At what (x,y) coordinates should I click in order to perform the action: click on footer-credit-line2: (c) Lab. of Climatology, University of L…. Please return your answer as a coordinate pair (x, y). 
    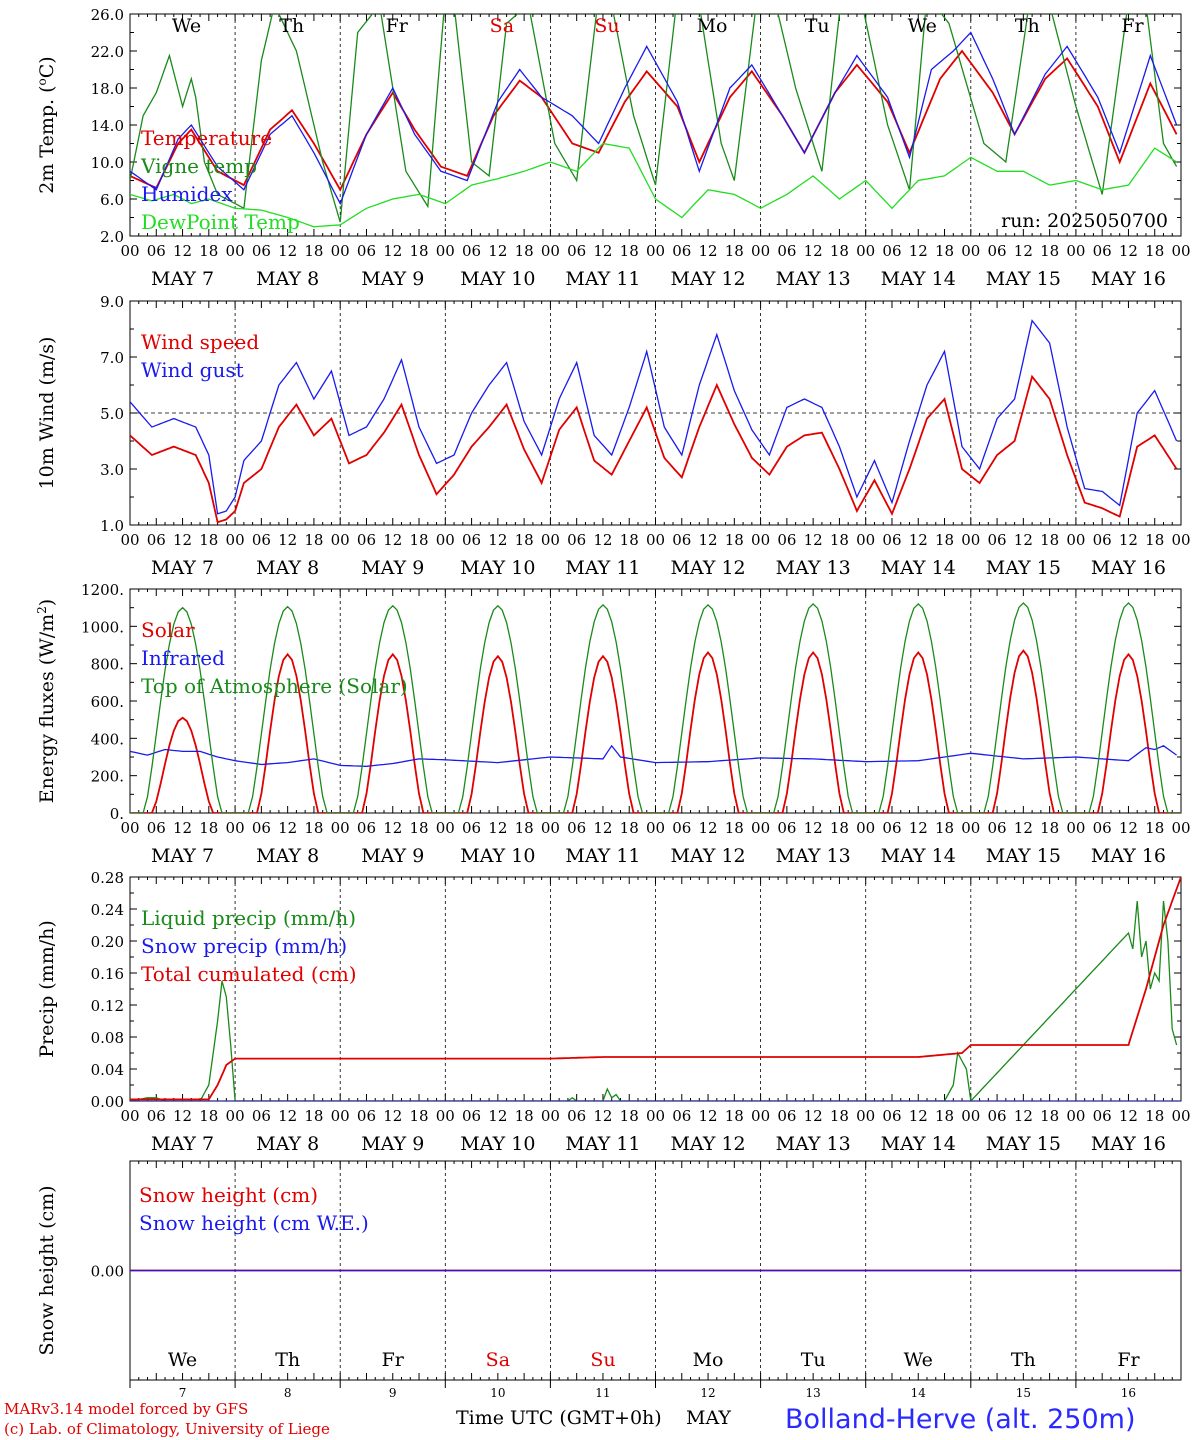
    Looking at the image, I should click on (167, 1429).